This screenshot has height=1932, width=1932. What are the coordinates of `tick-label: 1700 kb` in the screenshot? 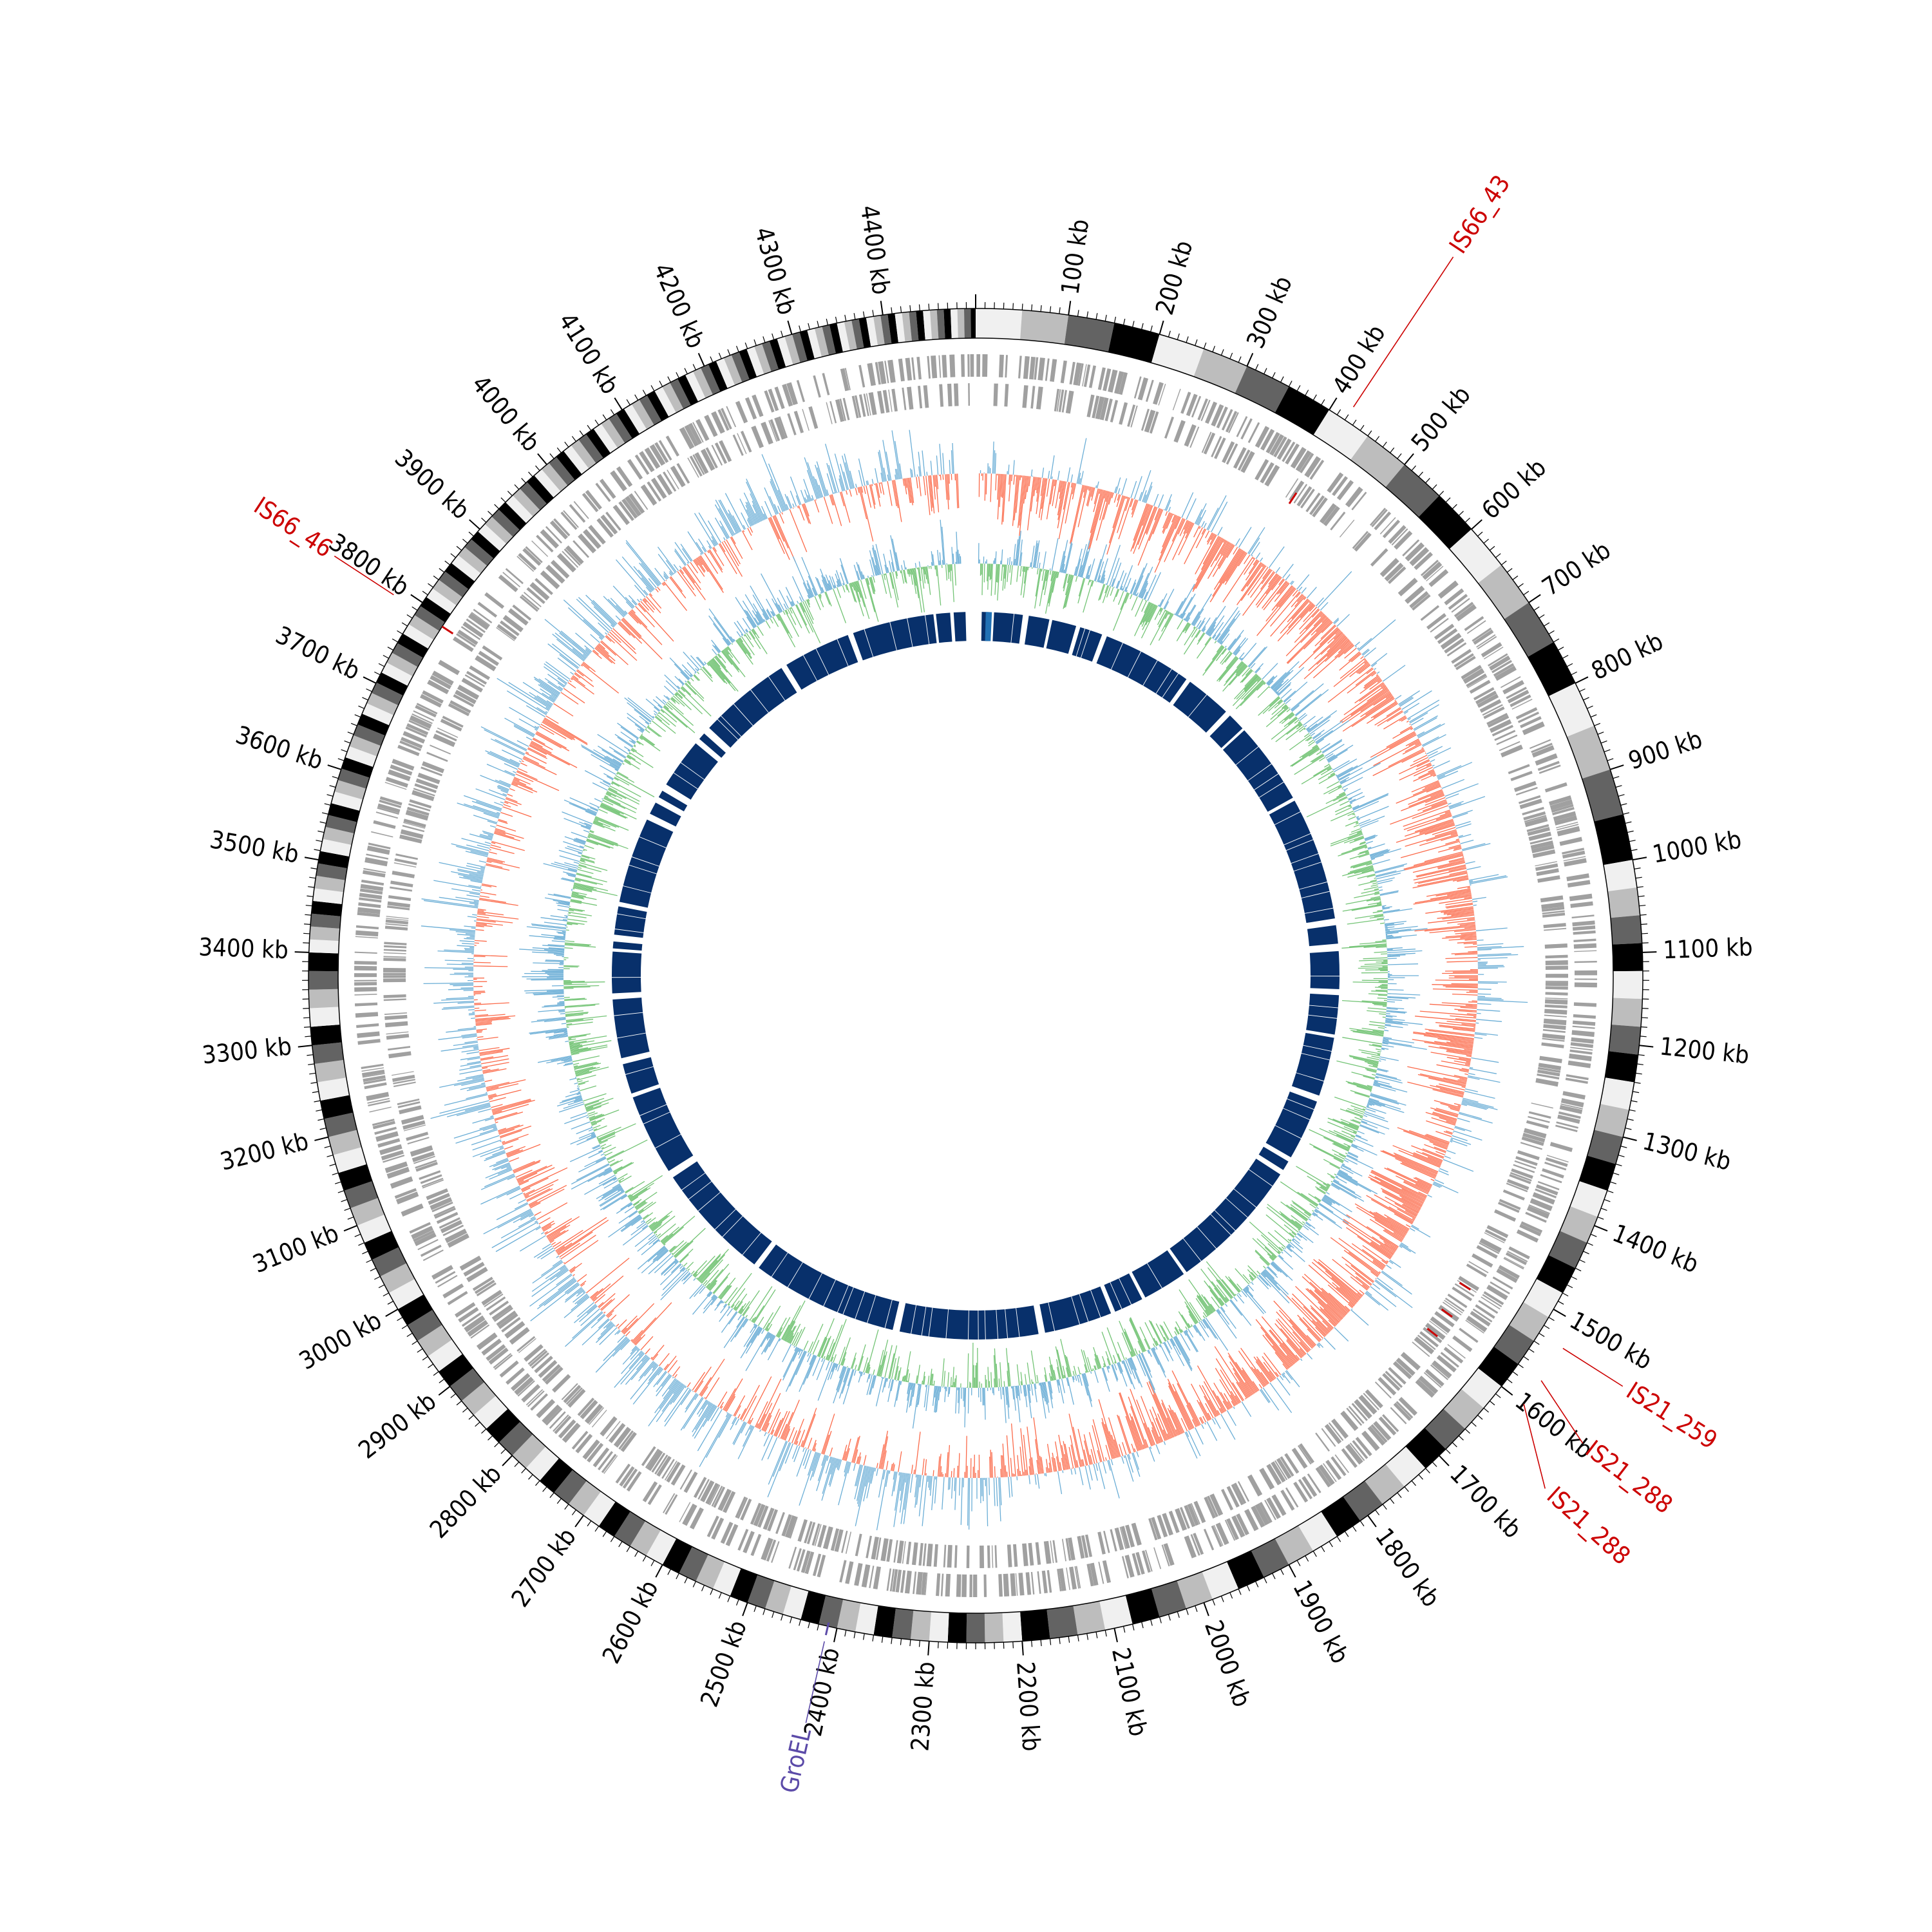 It's located at (1485, 1502).